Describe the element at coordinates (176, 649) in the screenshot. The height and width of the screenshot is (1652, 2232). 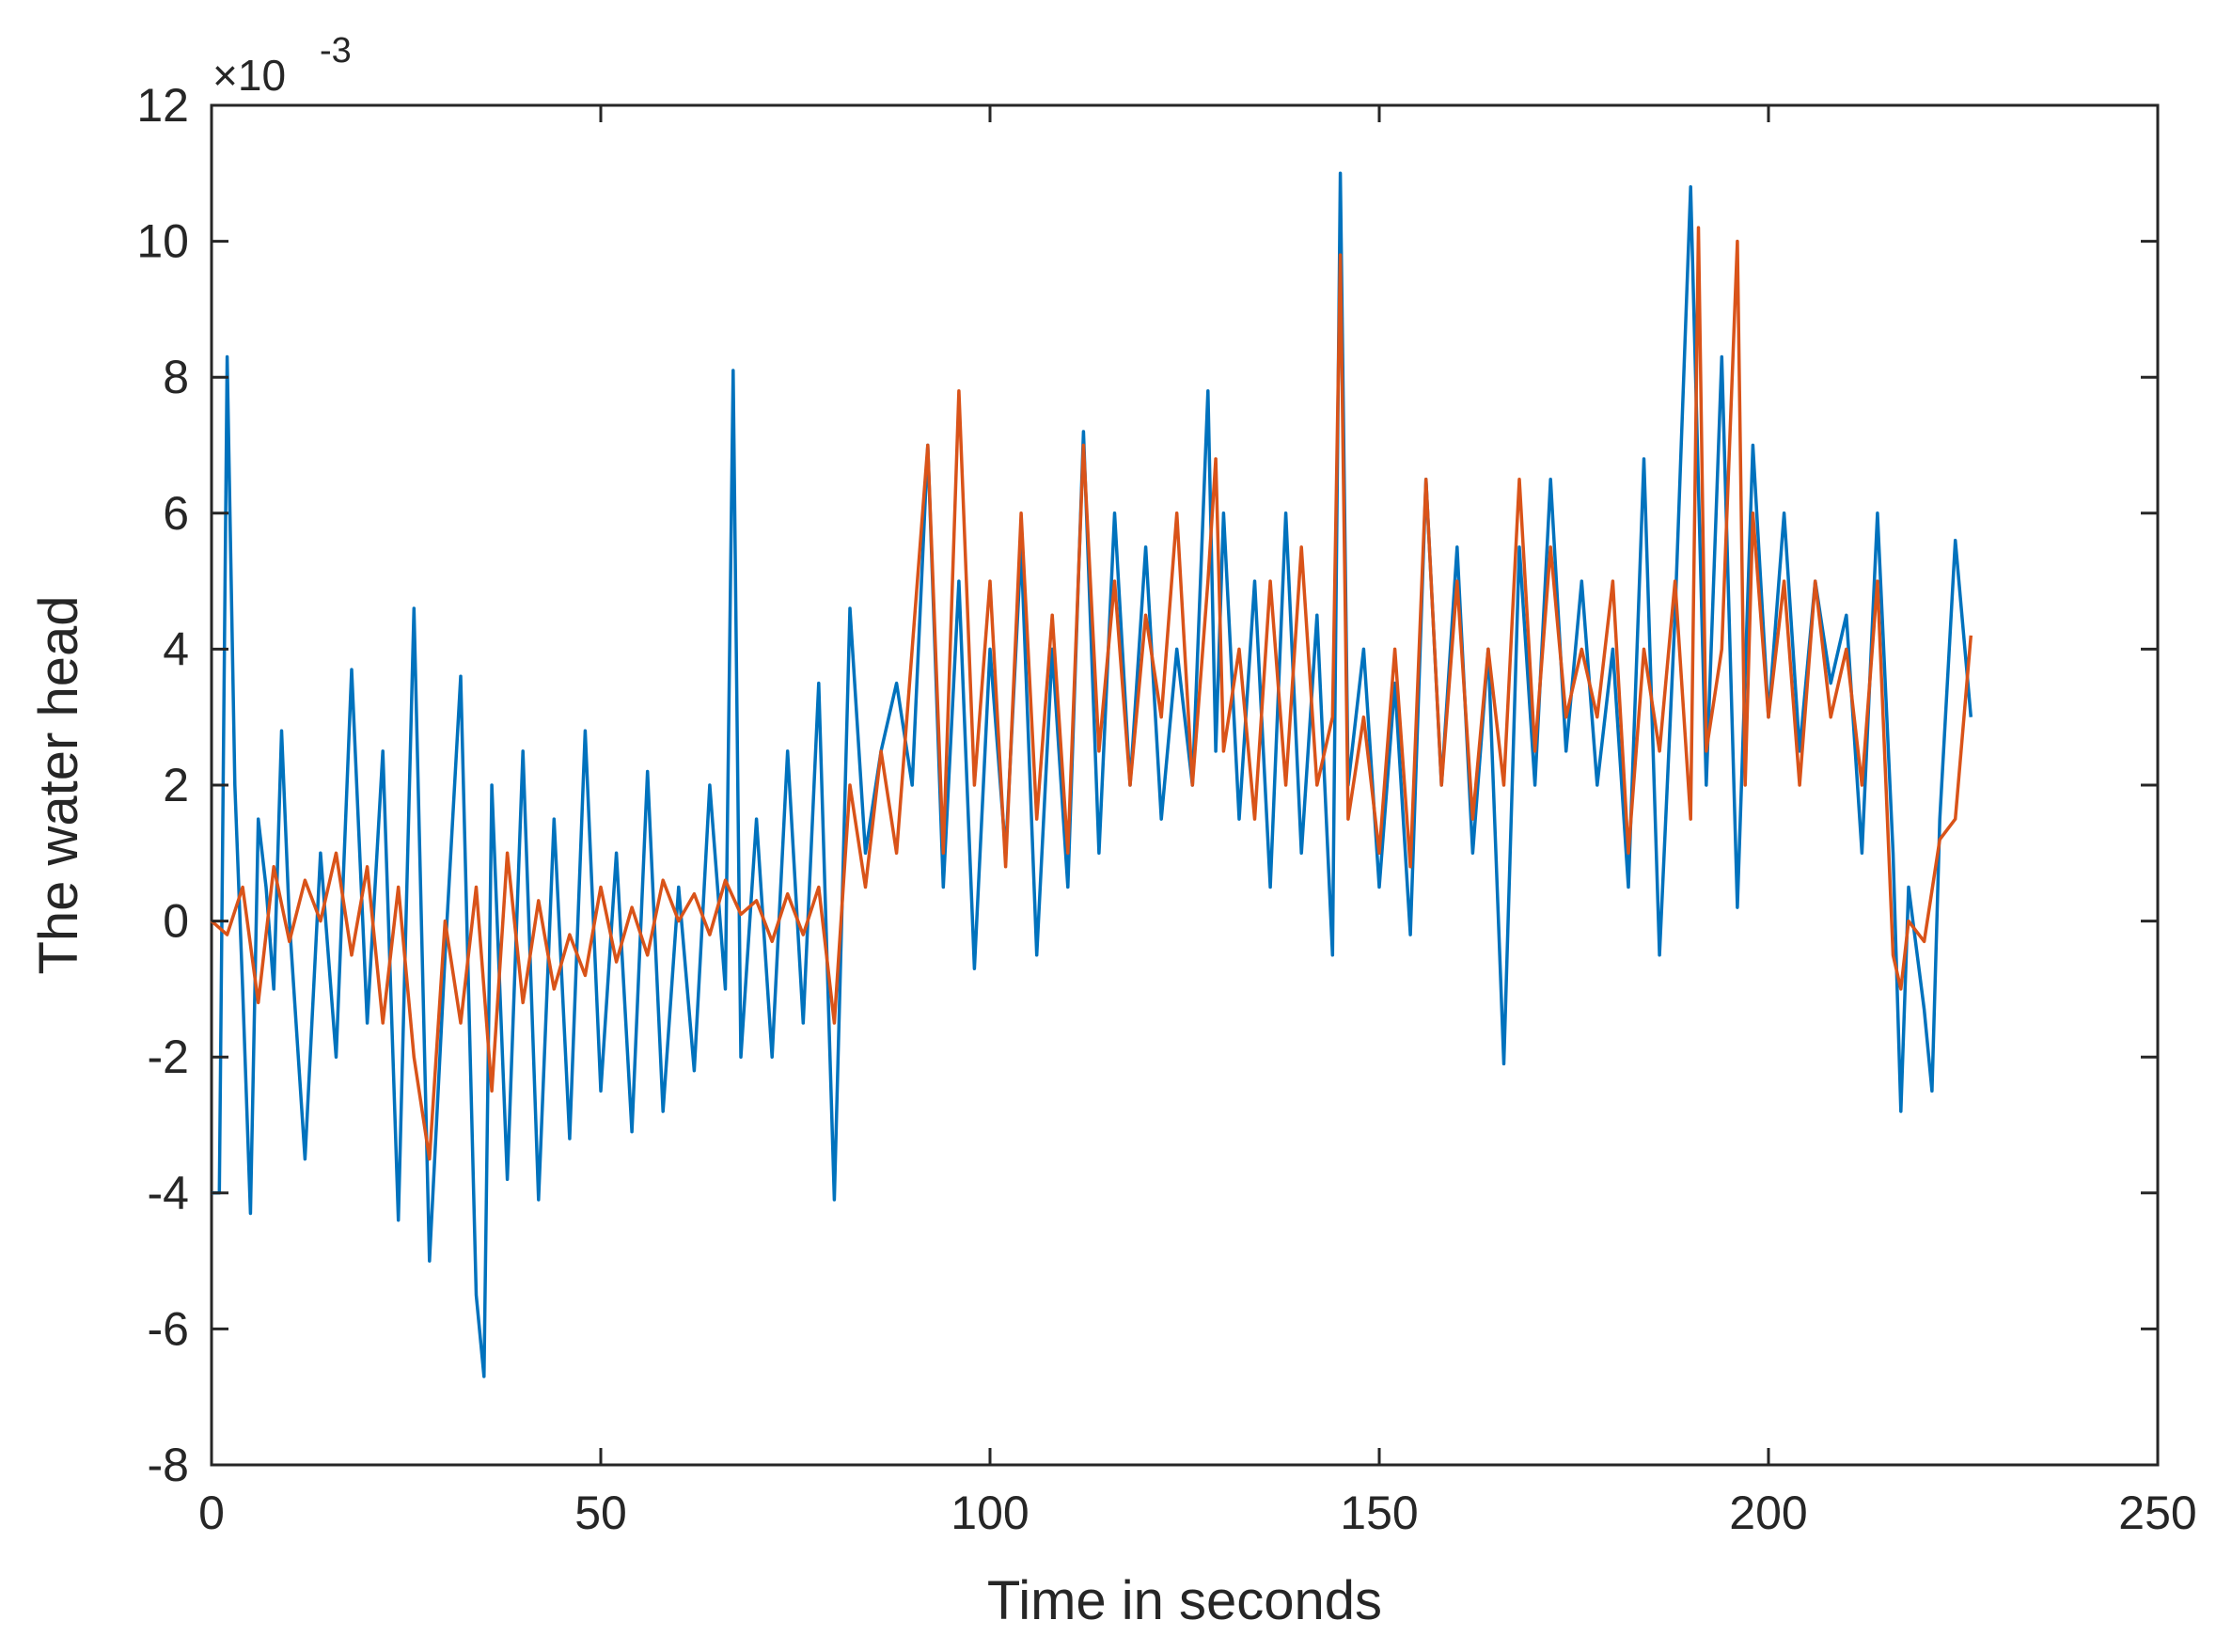
I see `y-tick-label: 4` at that location.